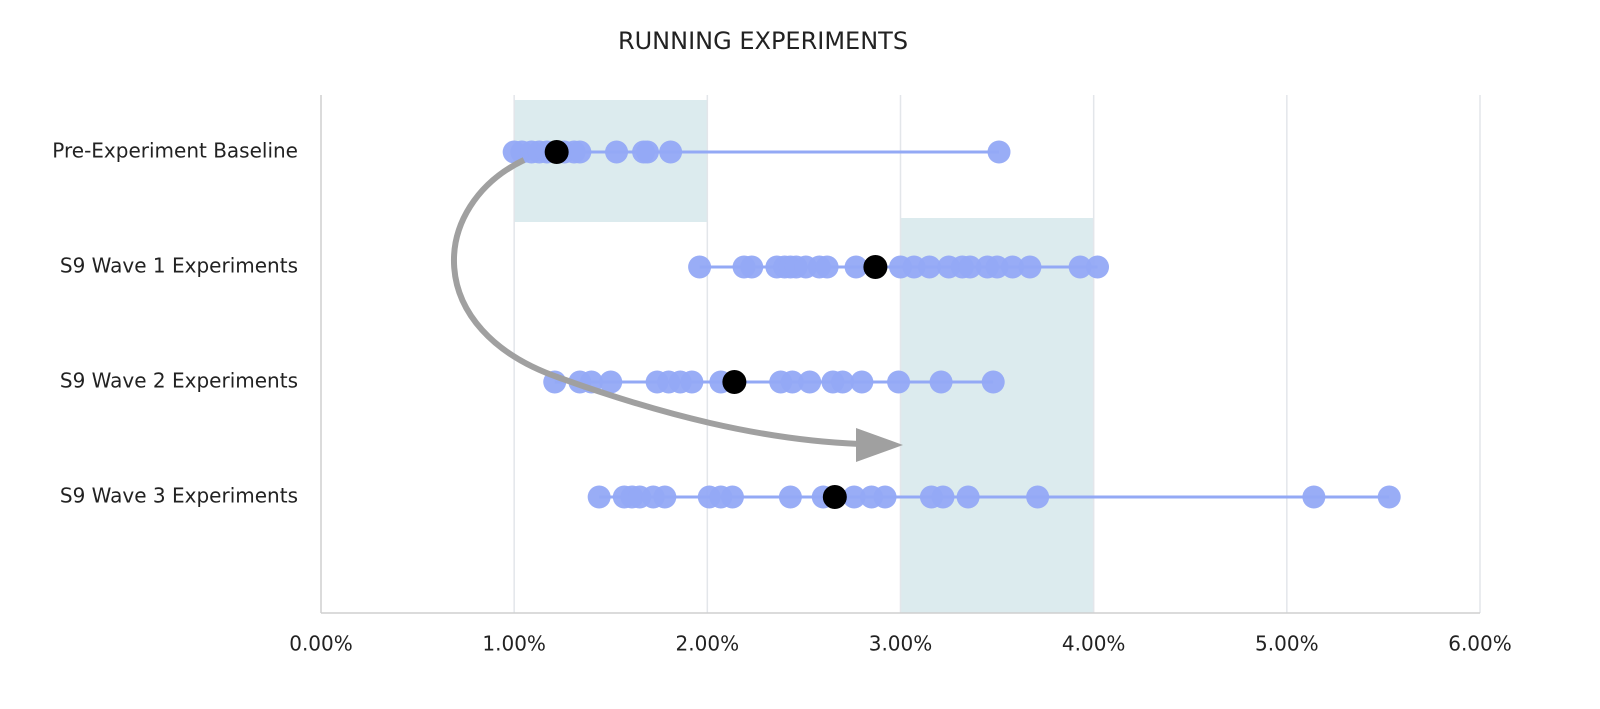 Image resolution: width=1600 pixels, height=709 pixels. Describe the element at coordinates (997, 415) in the screenshot. I see `highlight-band` at that location.